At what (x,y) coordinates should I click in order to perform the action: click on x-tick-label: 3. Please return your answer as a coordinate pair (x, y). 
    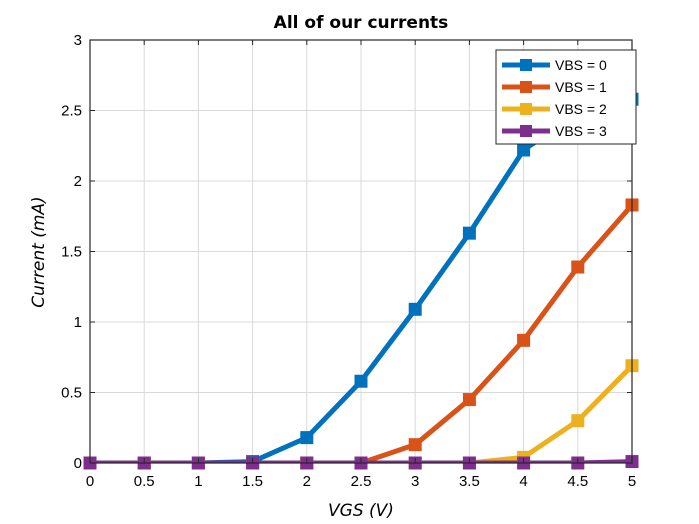
    Looking at the image, I should click on (415, 481).